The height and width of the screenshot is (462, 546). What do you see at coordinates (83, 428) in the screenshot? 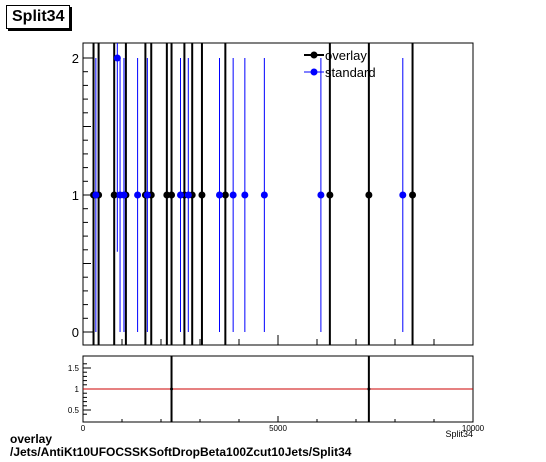
I see `ratio-x-tick-label: 0` at bounding box center [83, 428].